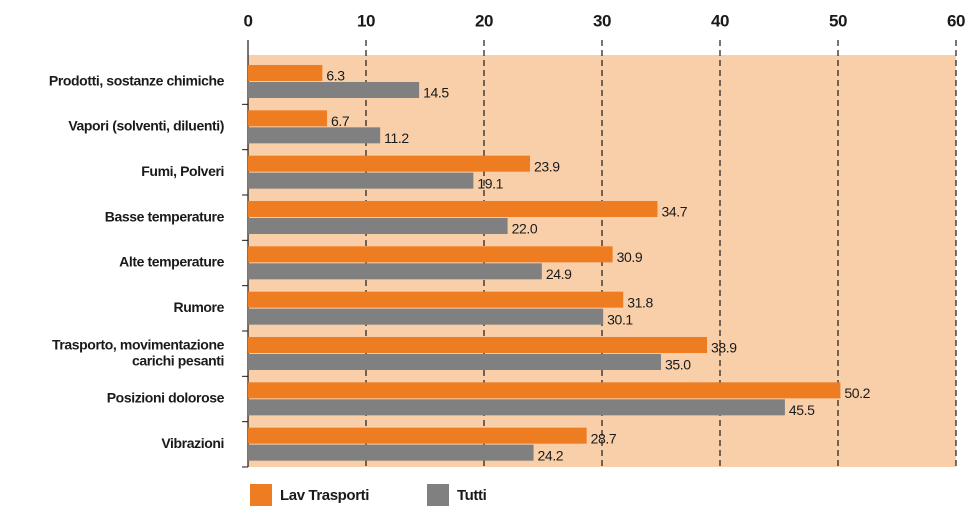  What do you see at coordinates (838, 20) in the screenshot?
I see `x-tick-label: 50` at bounding box center [838, 20].